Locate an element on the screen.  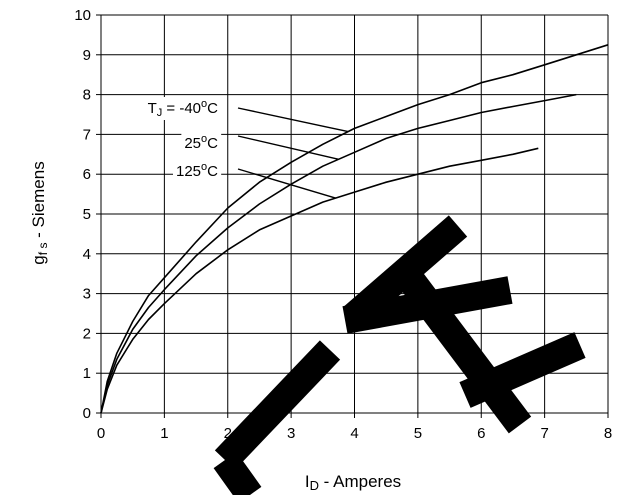
x-tick-label: 0 is located at coordinates (101, 433).